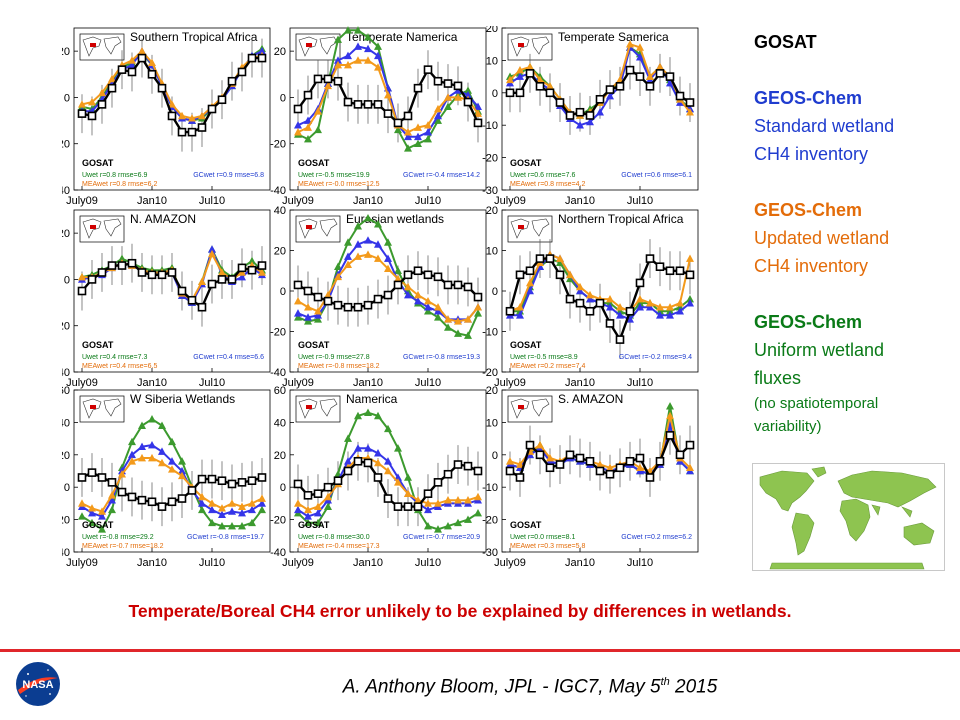 The image size is (960, 720). Describe the element at coordinates (314, 163) in the screenshot. I see `stats-gosat: GOSAT` at that location.